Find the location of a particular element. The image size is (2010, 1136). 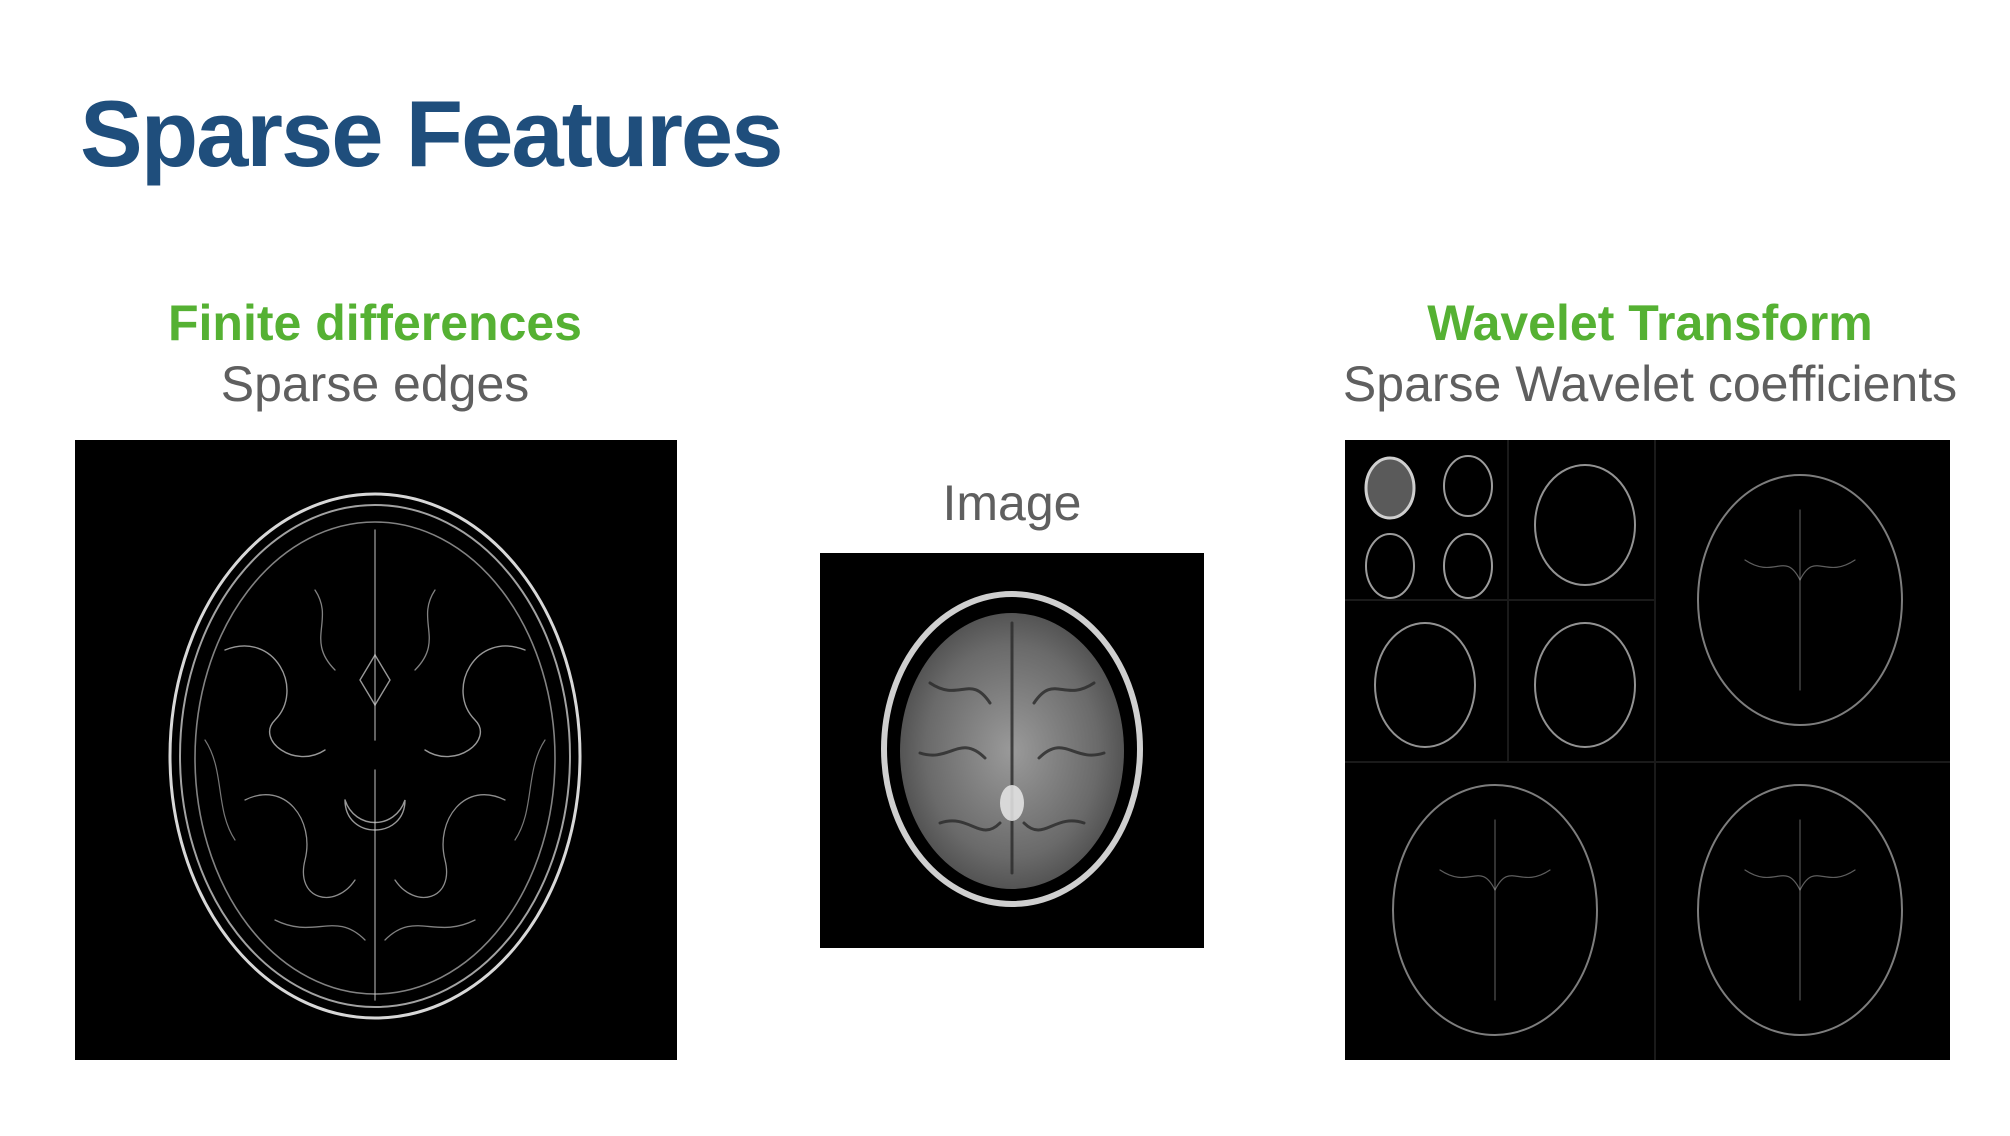

mri-brain-image is located at coordinates (1012, 750).